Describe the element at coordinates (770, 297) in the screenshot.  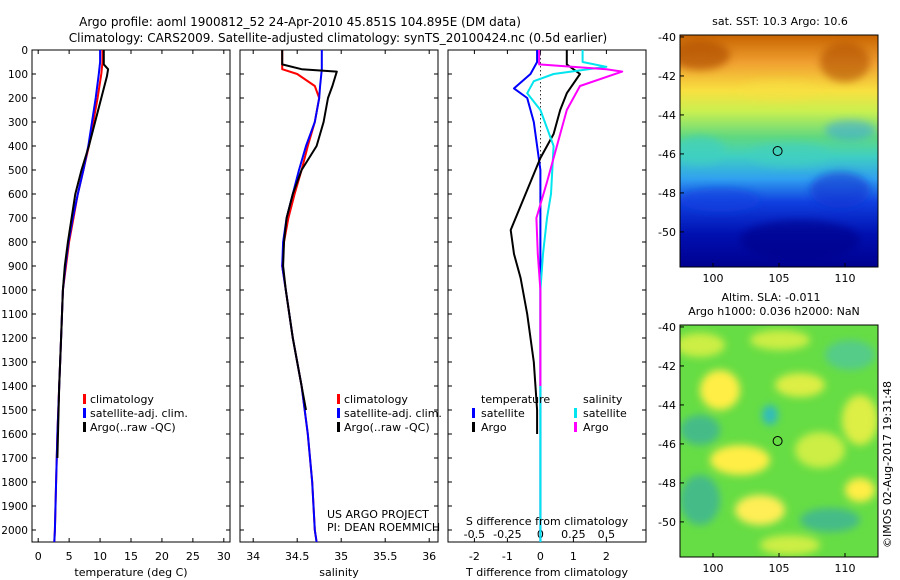
I see `sla-map-title-line1: Altim. SLA: -0.011` at that location.